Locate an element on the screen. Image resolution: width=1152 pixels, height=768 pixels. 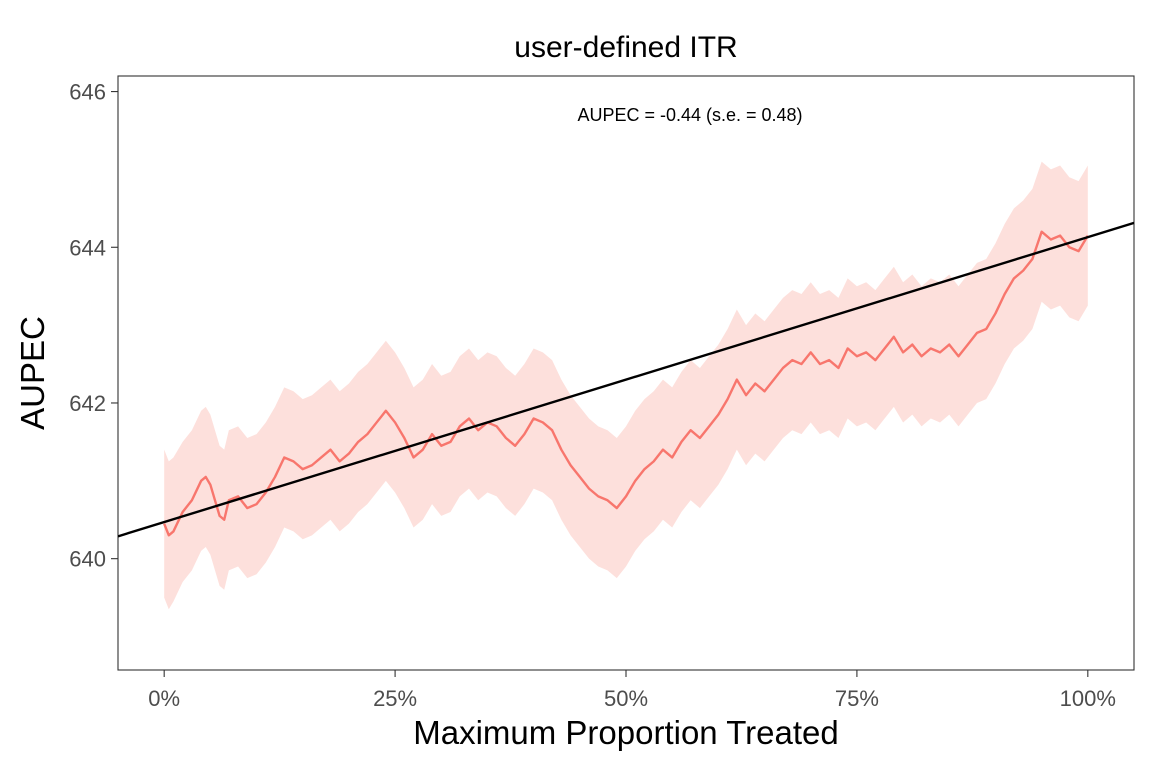
chart-title: user-defined ITR is located at coordinates (625, 47).